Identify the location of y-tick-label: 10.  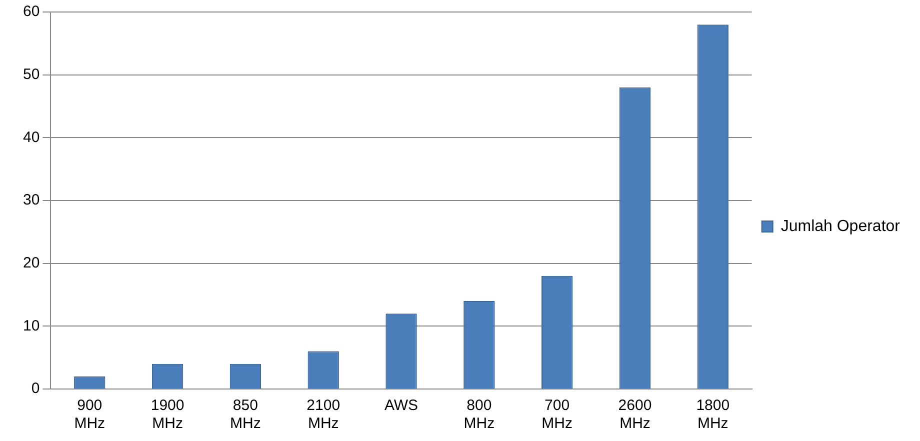
(31, 325).